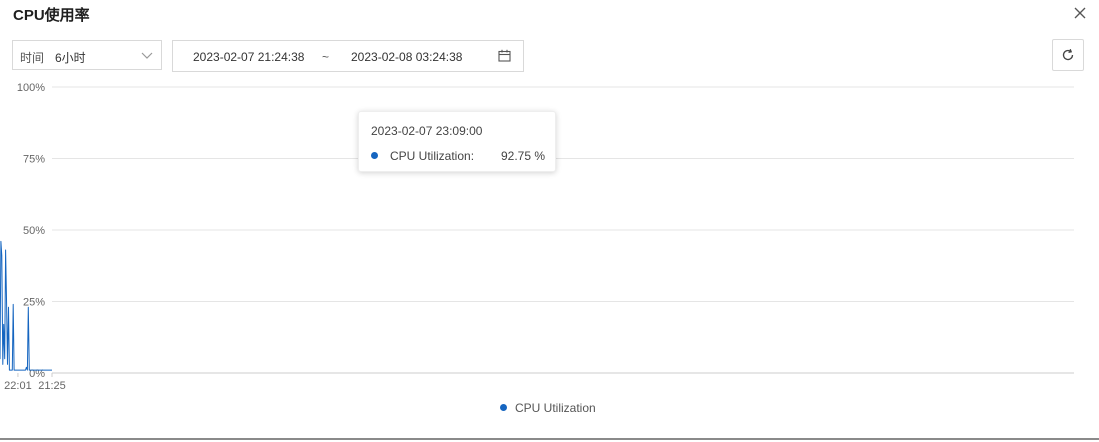  Describe the element at coordinates (70, 58) in the screenshot. I see `time-range-value: 6小时` at that location.